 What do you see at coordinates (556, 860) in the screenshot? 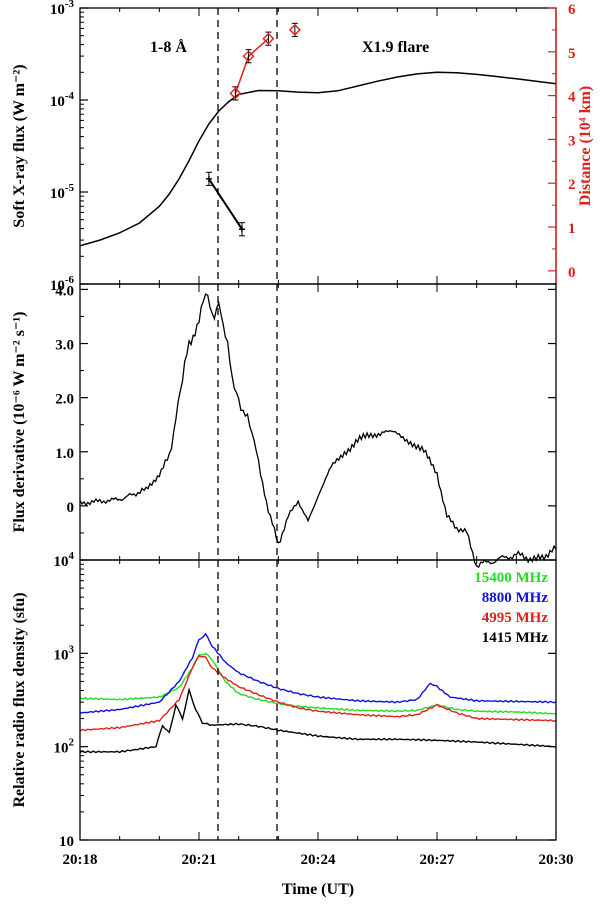
I see `panel-bottom-x-tick-label: 20:30` at bounding box center [556, 860].